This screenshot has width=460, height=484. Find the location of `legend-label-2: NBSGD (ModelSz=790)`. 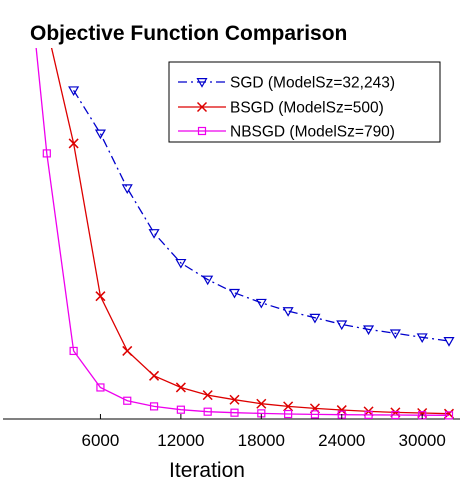

legend-label-2: NBSGD (ModelSz=790) is located at coordinates (312, 132).